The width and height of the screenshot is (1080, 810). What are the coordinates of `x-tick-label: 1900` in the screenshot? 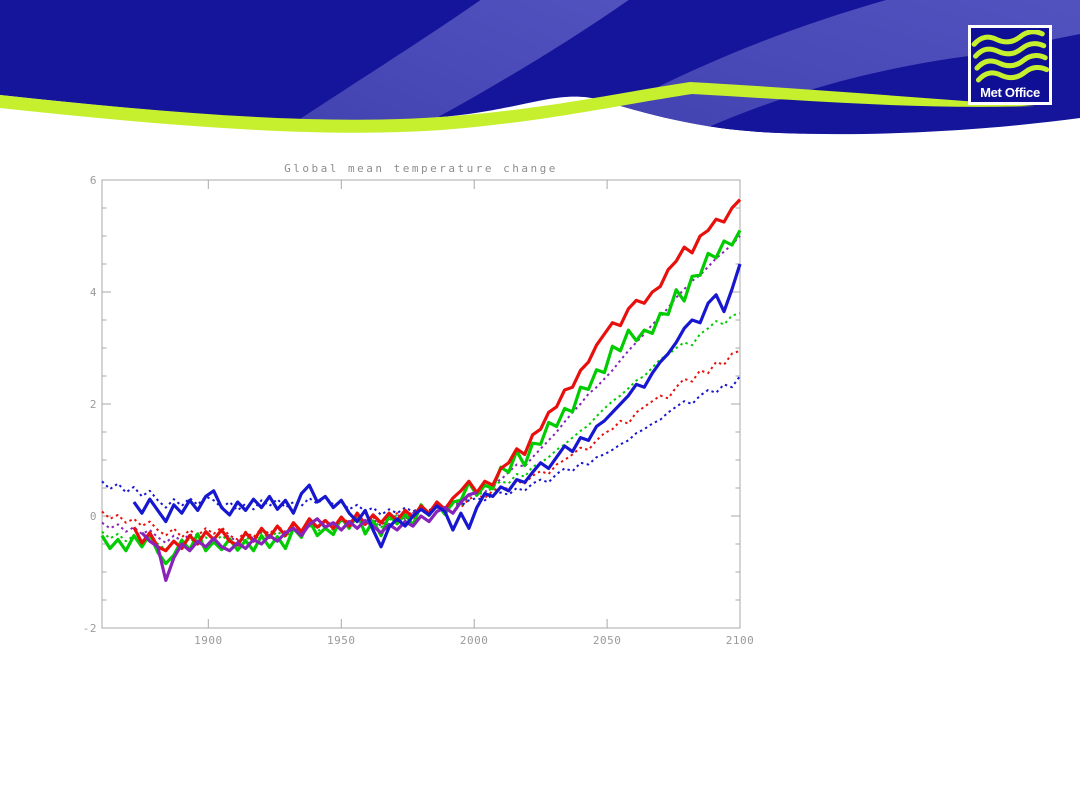 It's located at (208, 640).